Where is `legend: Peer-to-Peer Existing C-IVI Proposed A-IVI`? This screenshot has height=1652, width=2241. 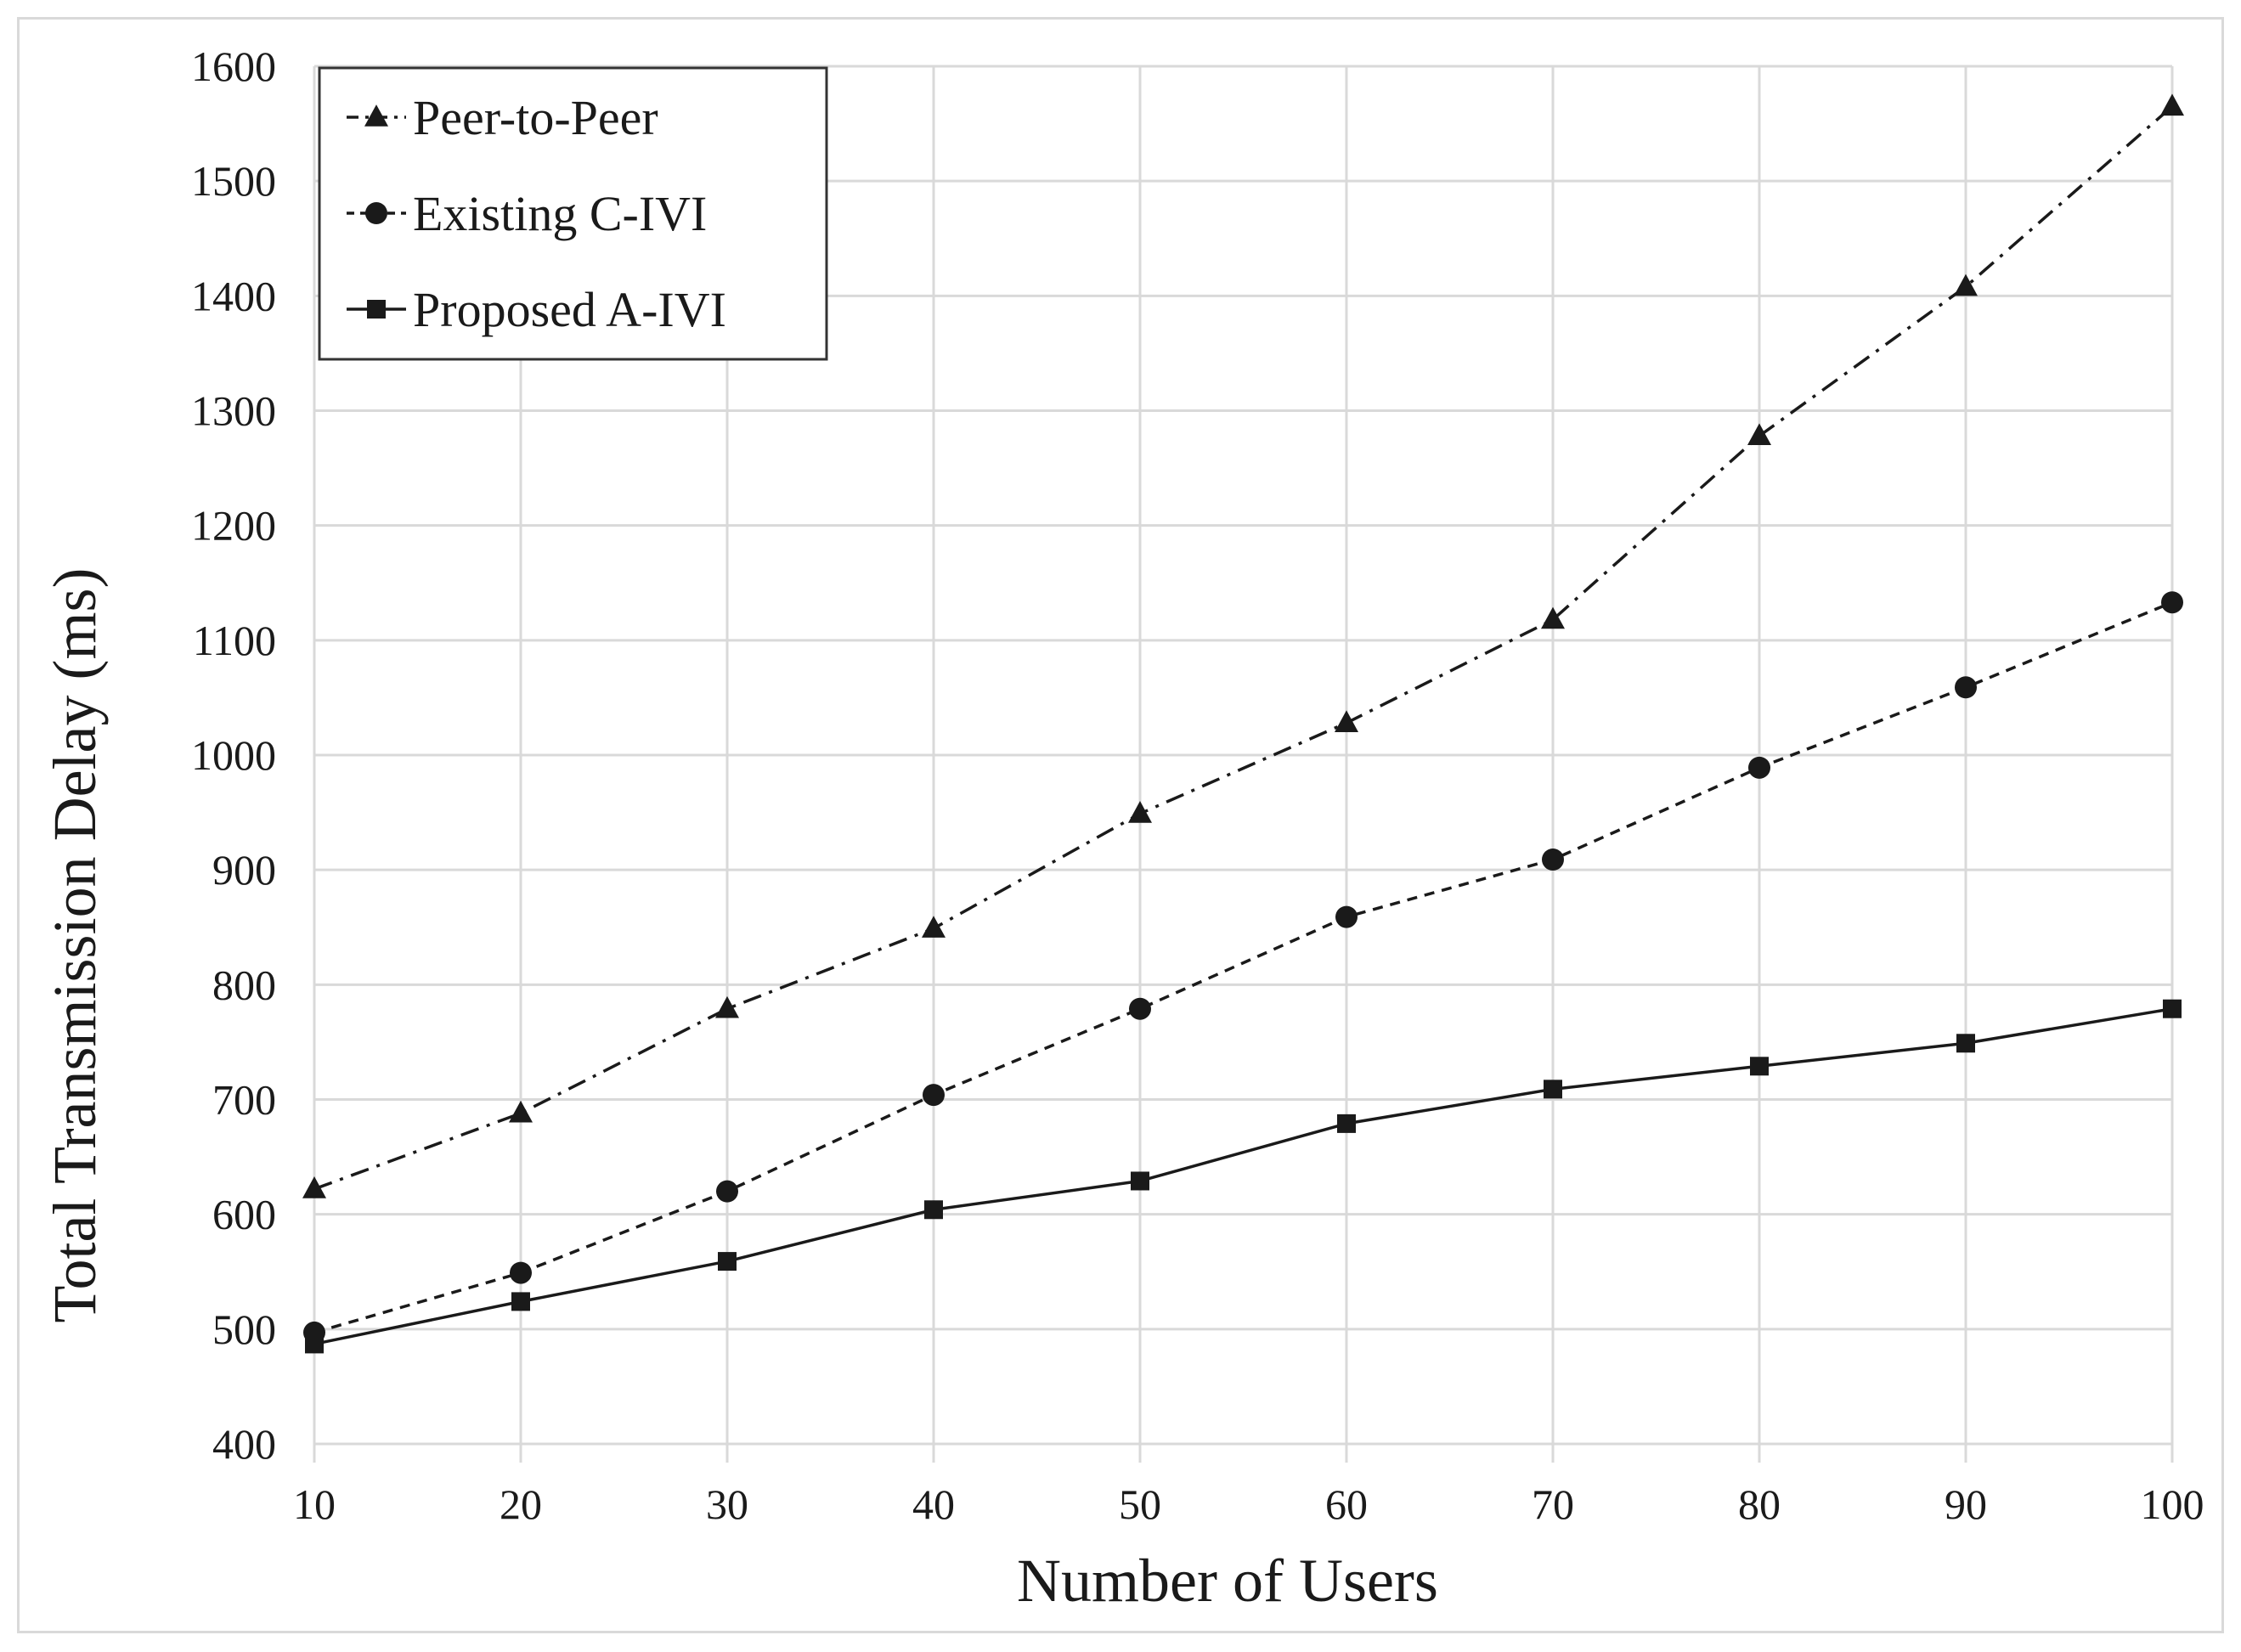 legend: Peer-to-Peer Existing C-IVI Proposed A-IVI is located at coordinates (573, 213).